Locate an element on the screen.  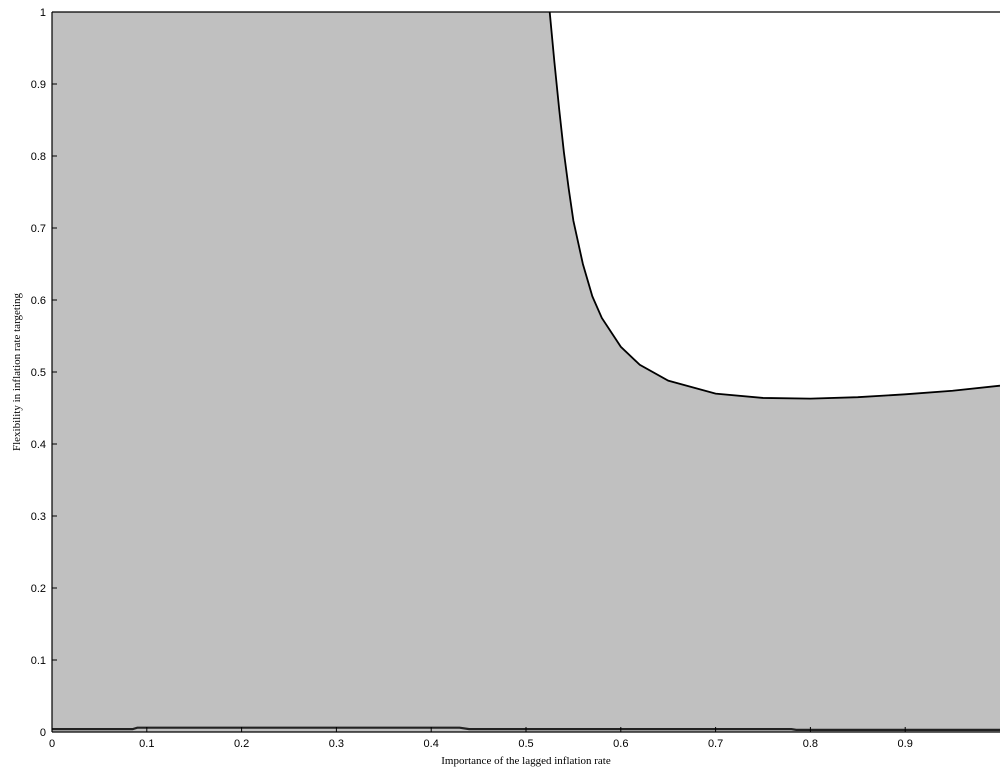
y-axis-label: Flexibility in inflation rate targeting is located at coordinates (17, 371).